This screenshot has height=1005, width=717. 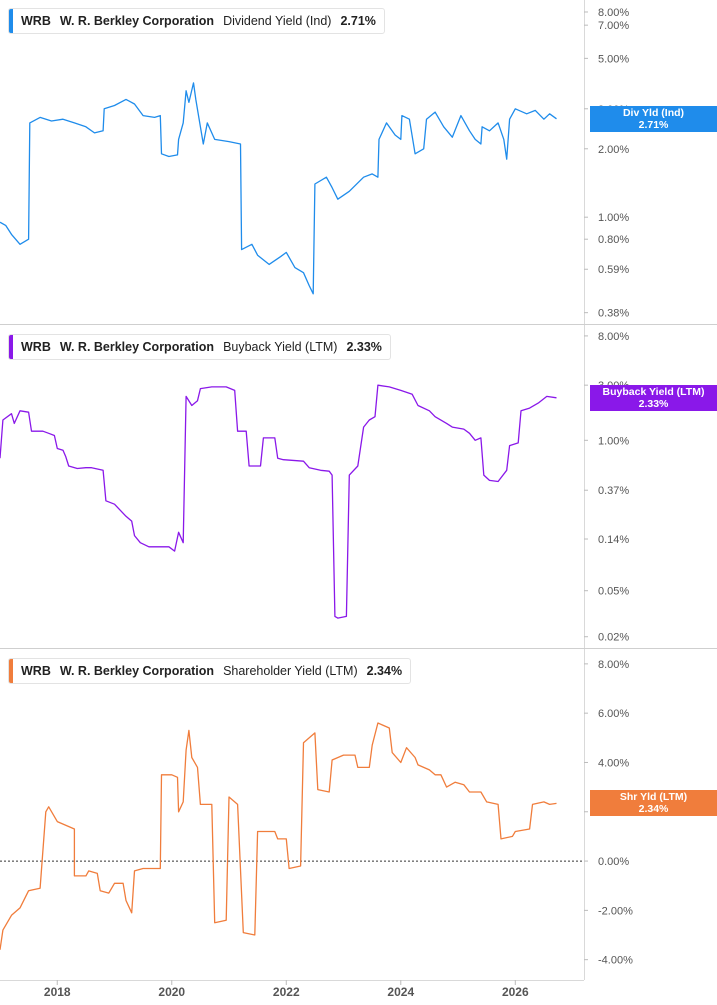 I want to click on y-tick-label: 0.38%, so click(x=613, y=314).